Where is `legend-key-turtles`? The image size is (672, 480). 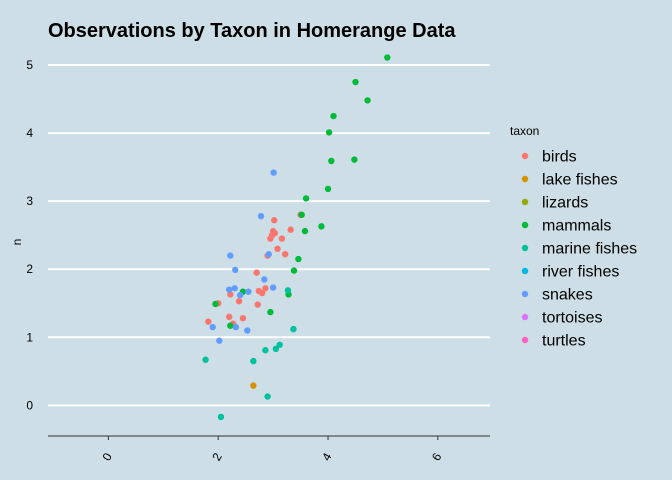 legend-key-turtles is located at coordinates (525, 340).